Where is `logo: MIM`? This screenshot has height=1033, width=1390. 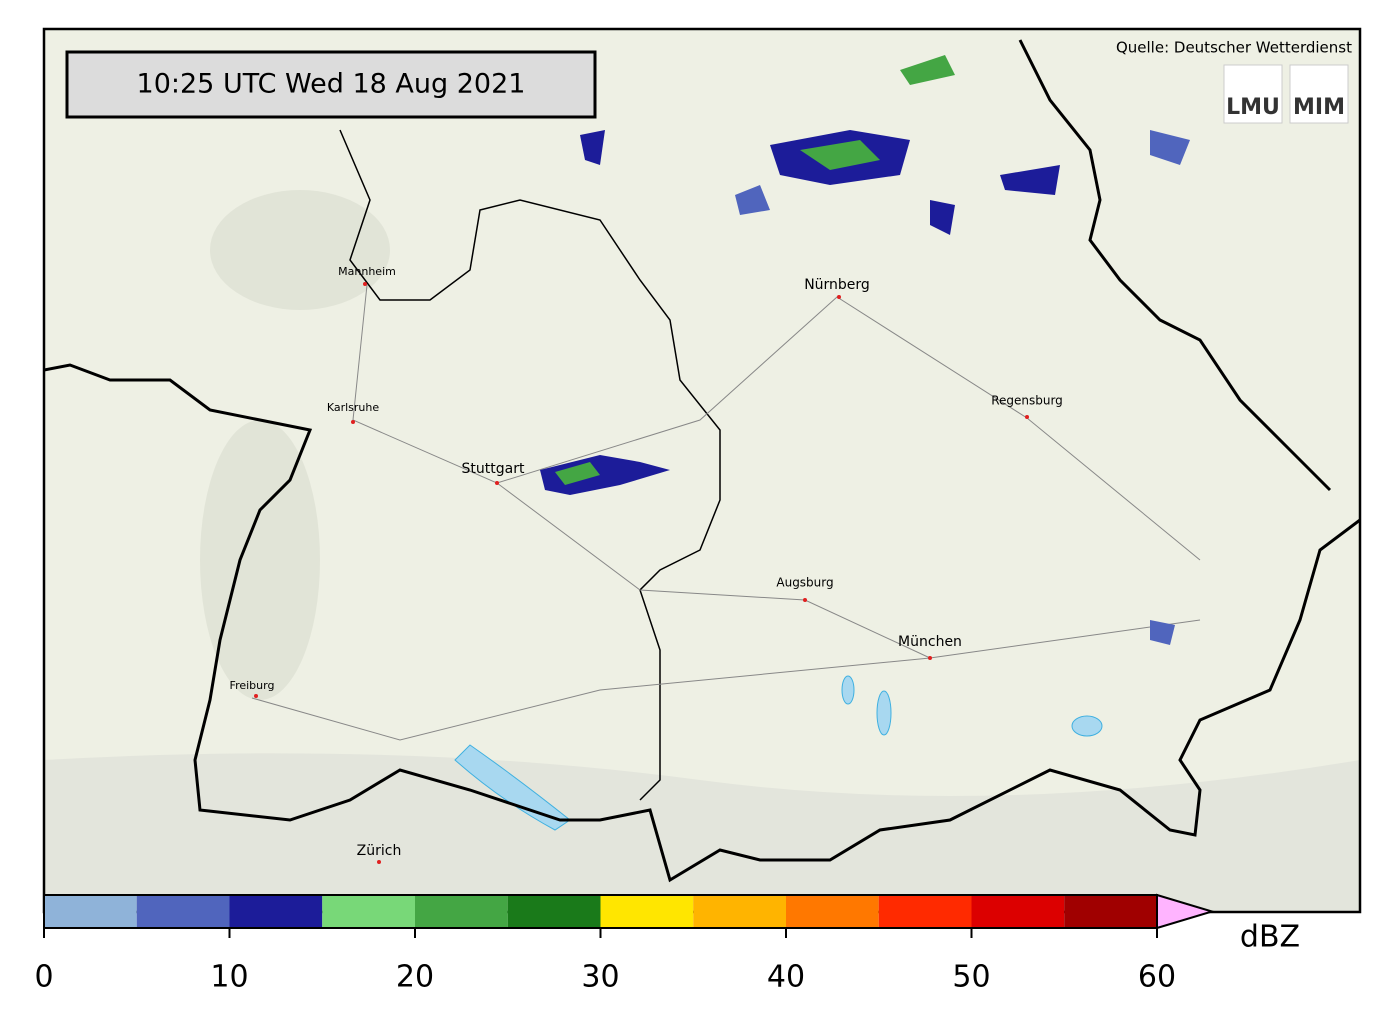
logo: MIM is located at coordinates (1319, 107).